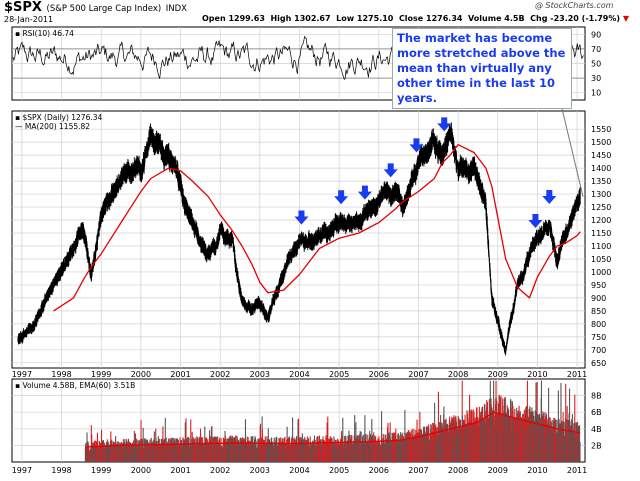 The height and width of the screenshot is (481, 640). What do you see at coordinates (598, 363) in the screenshot?
I see `price-y-tick-label: 650` at bounding box center [598, 363].